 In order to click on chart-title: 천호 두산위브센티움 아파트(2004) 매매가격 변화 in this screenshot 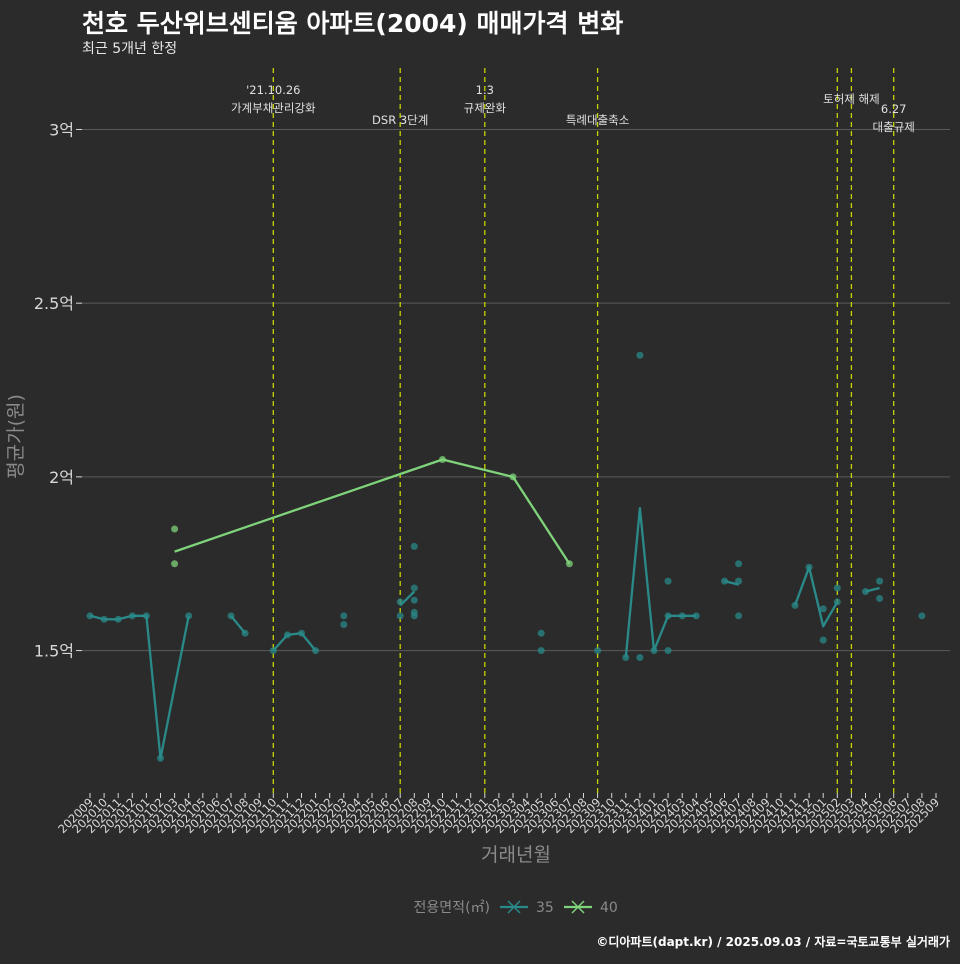, I will do `click(353, 23)`.